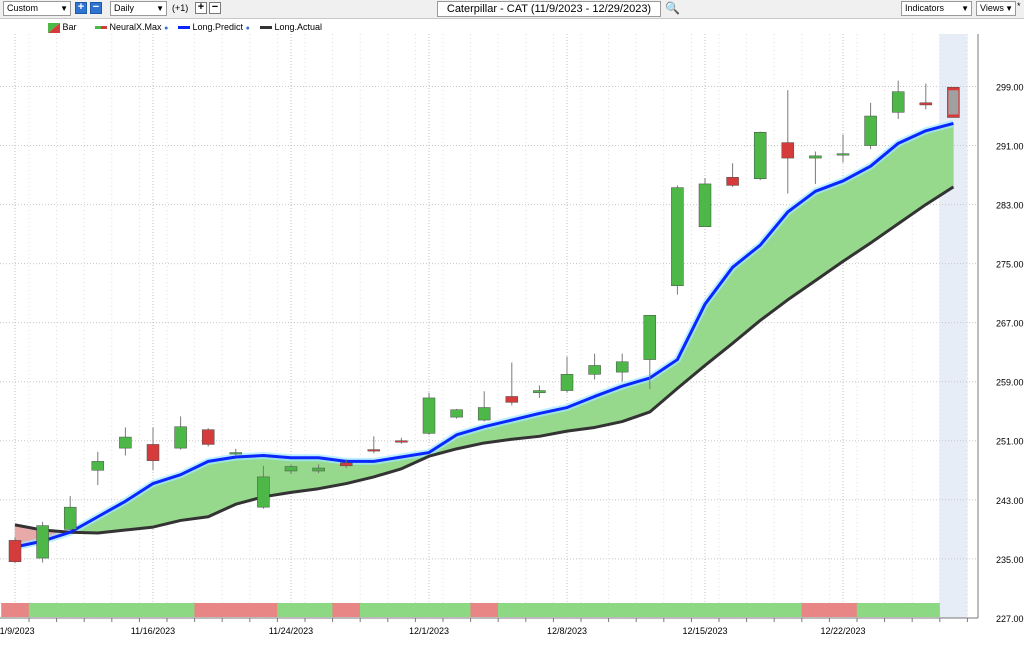 The width and height of the screenshot is (1024, 645). I want to click on y-tick-label: 243.00, so click(1010, 501).